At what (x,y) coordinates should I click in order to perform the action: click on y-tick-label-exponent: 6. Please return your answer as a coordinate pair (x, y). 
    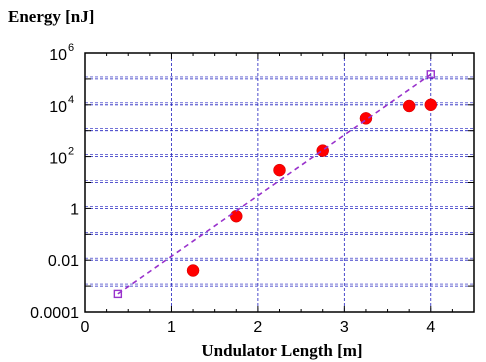
    Looking at the image, I should click on (71, 48).